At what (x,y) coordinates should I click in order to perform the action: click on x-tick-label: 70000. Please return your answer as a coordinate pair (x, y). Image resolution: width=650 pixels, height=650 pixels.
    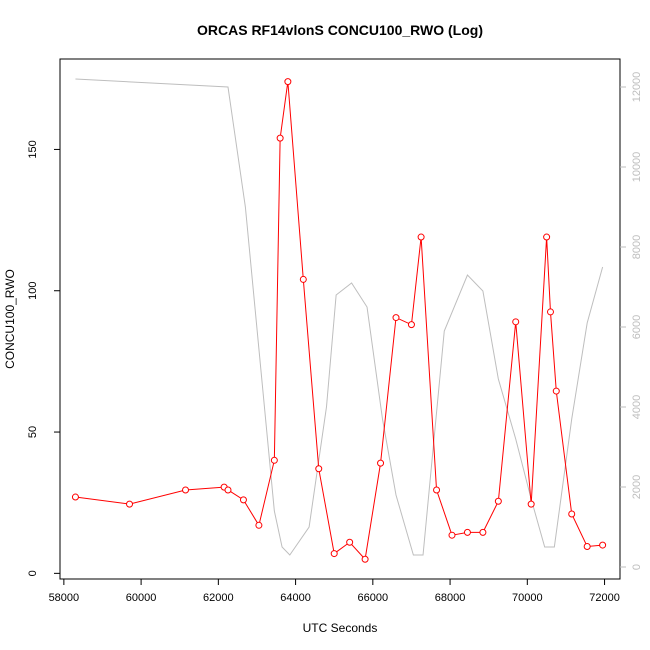
    Looking at the image, I should click on (527, 598).